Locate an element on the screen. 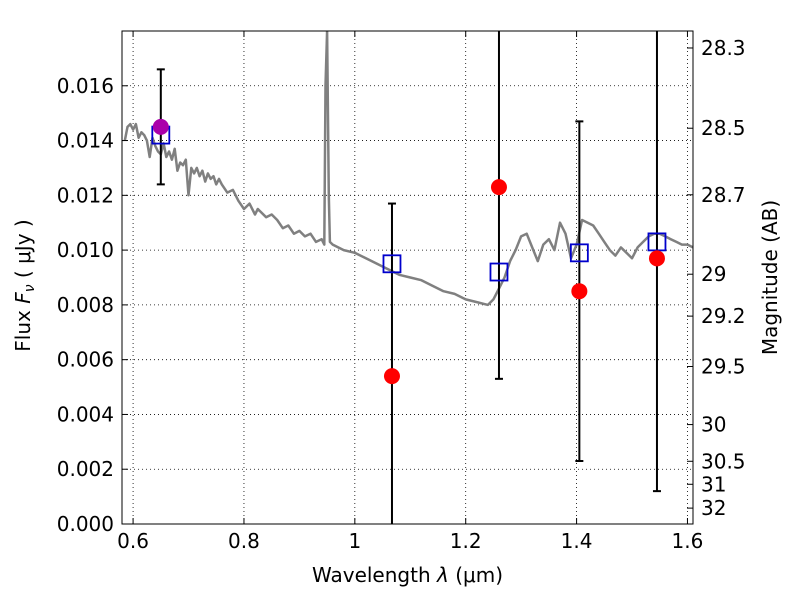 The height and width of the screenshot is (600, 800). y-tick-label: 0.010 is located at coordinates (85, 250).